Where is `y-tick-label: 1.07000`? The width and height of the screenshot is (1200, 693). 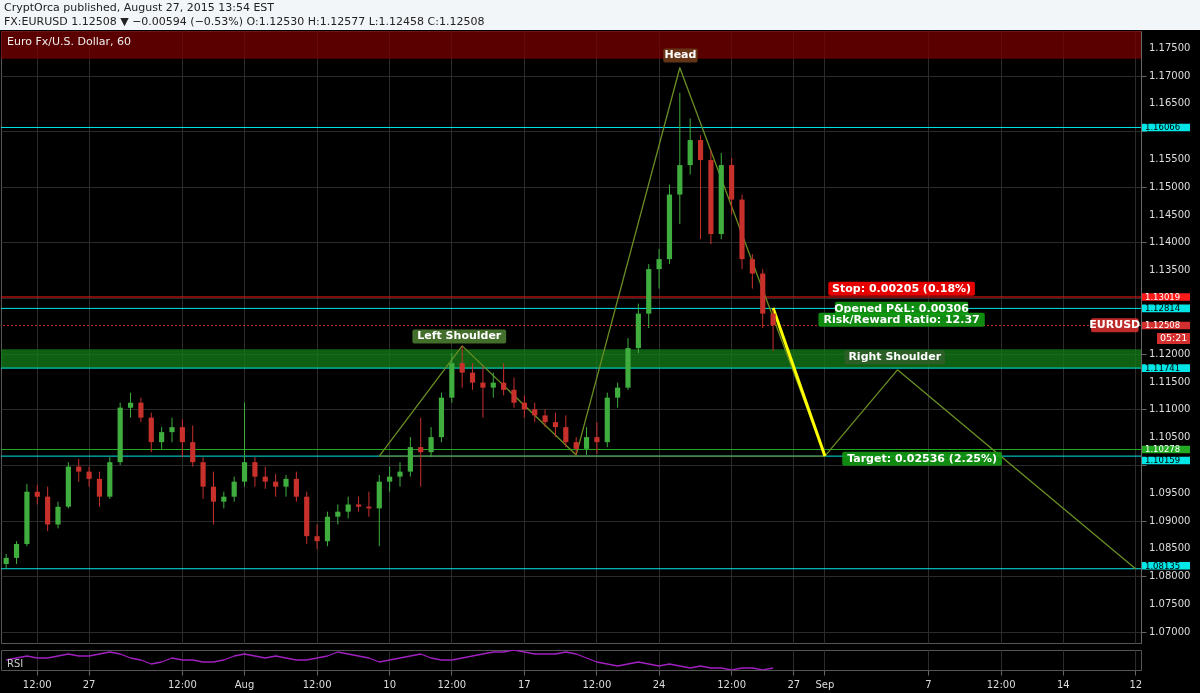
y-tick-label: 1.07000 is located at coordinates (1170, 631).